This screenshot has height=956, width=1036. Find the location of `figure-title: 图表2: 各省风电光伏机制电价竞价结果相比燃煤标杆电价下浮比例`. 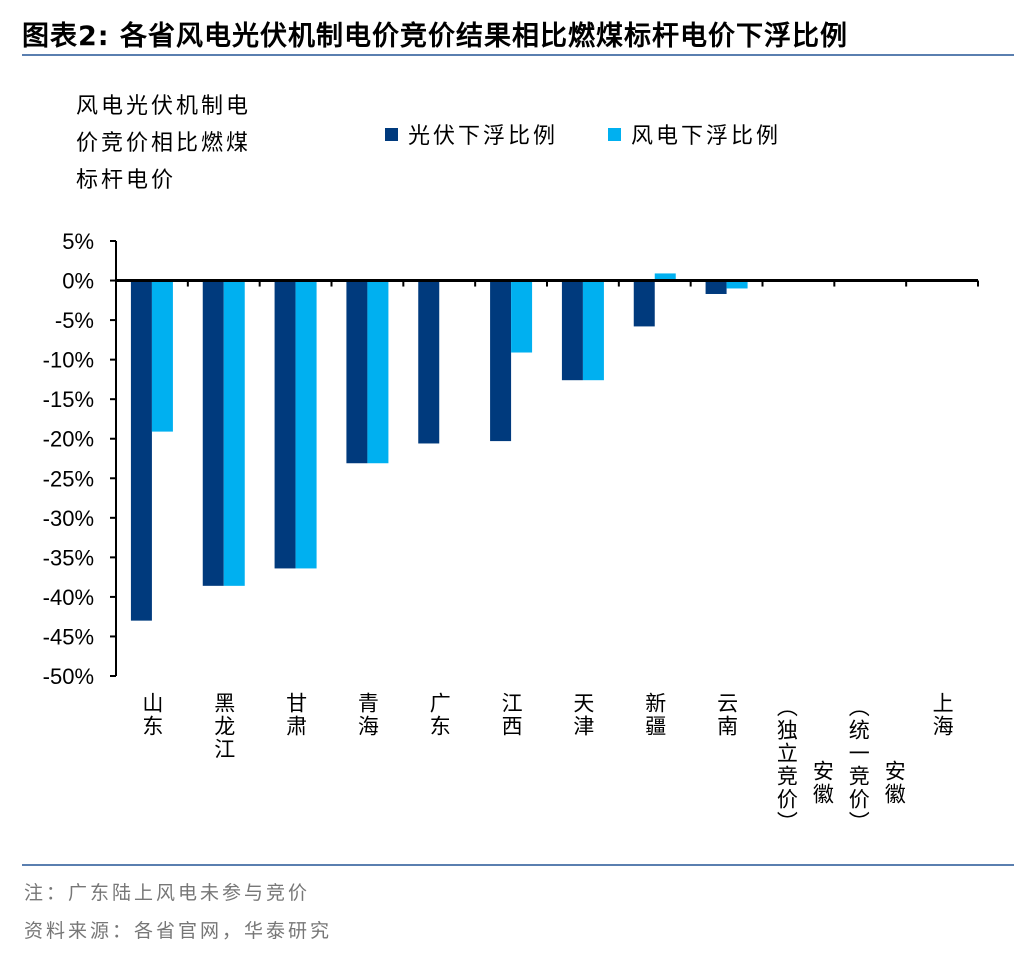

figure-title: 图表2: 各省风电光伏机制电价竞价结果相比燃煤标杆电价下浮比例 is located at coordinates (435, 36).